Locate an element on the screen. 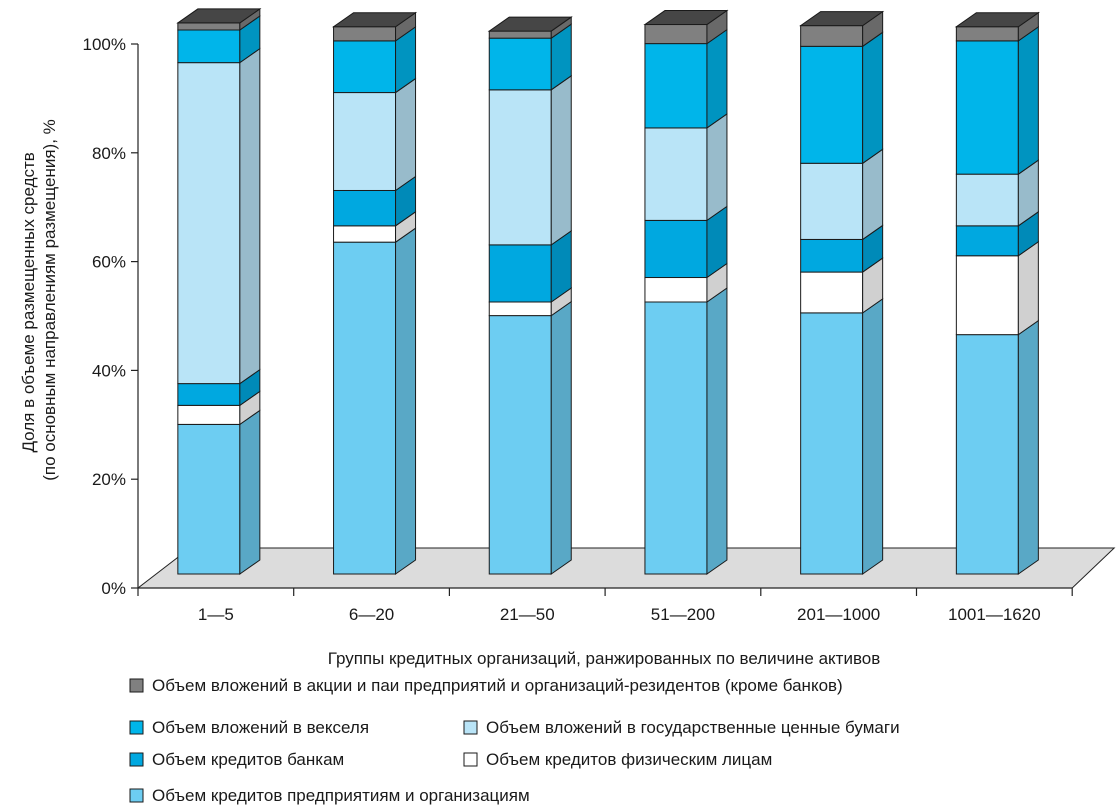 The height and width of the screenshot is (809, 1116). legend-label: Объем кредитов банкам is located at coordinates (248, 759).